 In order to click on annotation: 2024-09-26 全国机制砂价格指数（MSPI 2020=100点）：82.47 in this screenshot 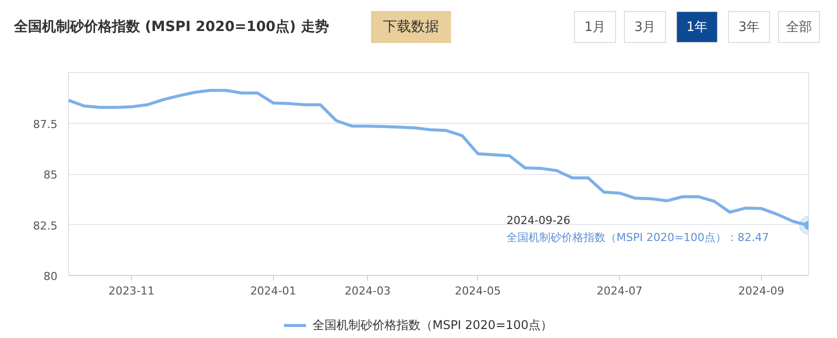, I will do `click(638, 229)`.